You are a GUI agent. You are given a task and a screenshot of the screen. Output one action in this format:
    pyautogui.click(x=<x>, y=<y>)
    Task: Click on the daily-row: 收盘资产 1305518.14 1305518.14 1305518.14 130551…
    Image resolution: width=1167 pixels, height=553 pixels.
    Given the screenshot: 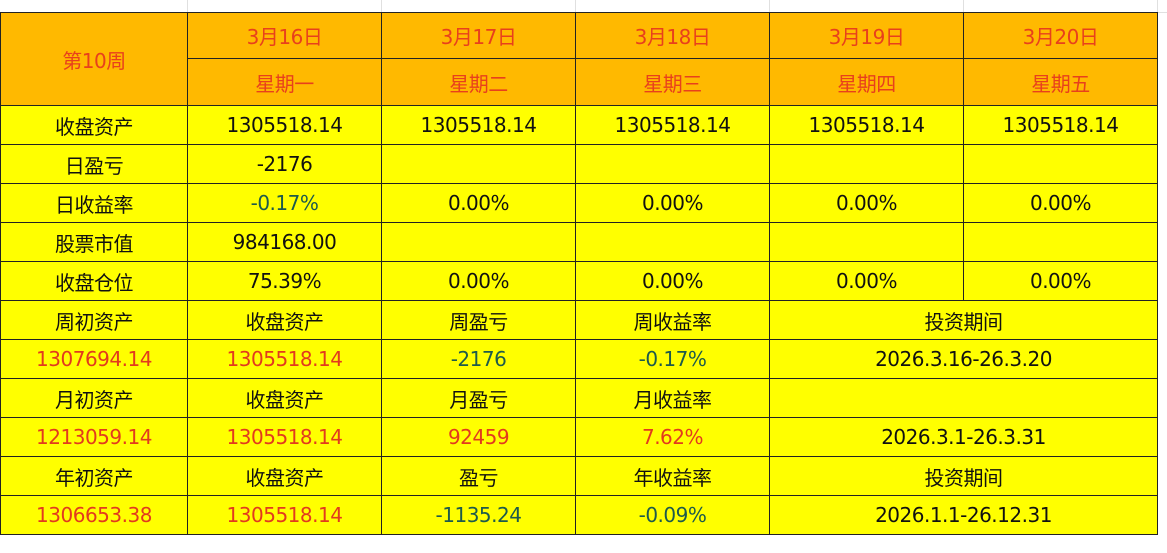 What is the action you would take?
    pyautogui.click(x=579, y=125)
    